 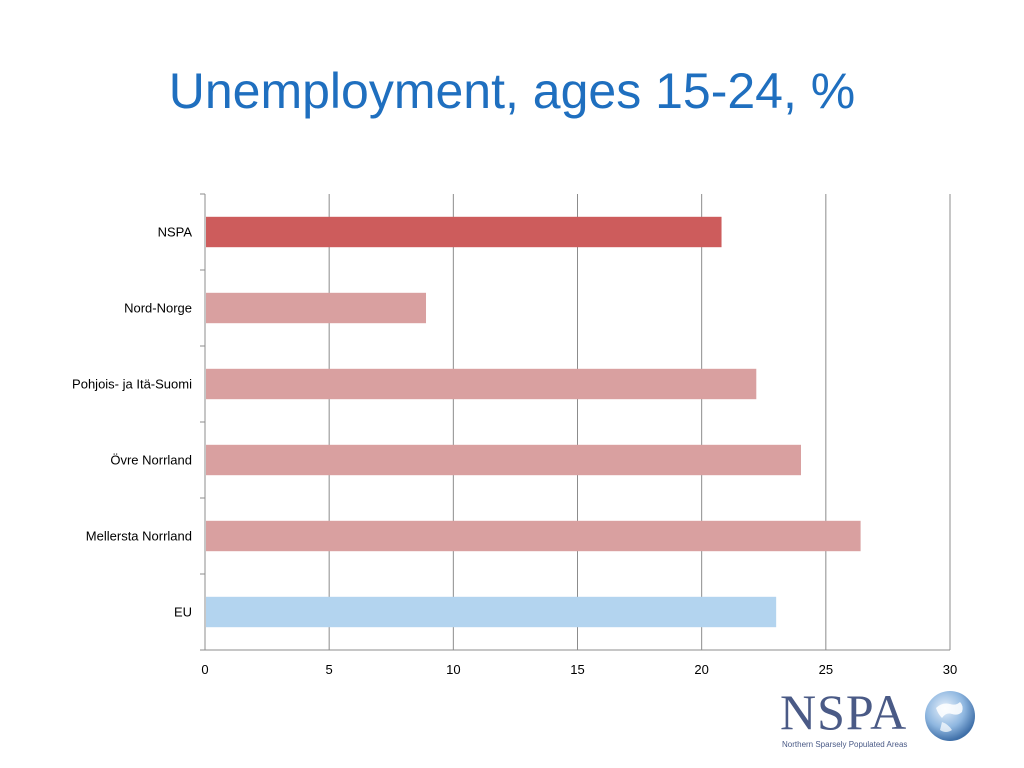 What do you see at coordinates (329, 669) in the screenshot?
I see `x-tick-label: 5` at bounding box center [329, 669].